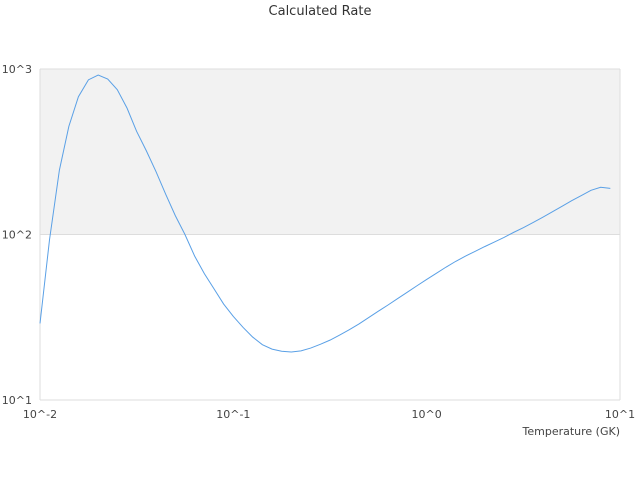 The image size is (640, 480). Describe the element at coordinates (17, 400) in the screenshot. I see `y-tick-label: 10^1` at that location.